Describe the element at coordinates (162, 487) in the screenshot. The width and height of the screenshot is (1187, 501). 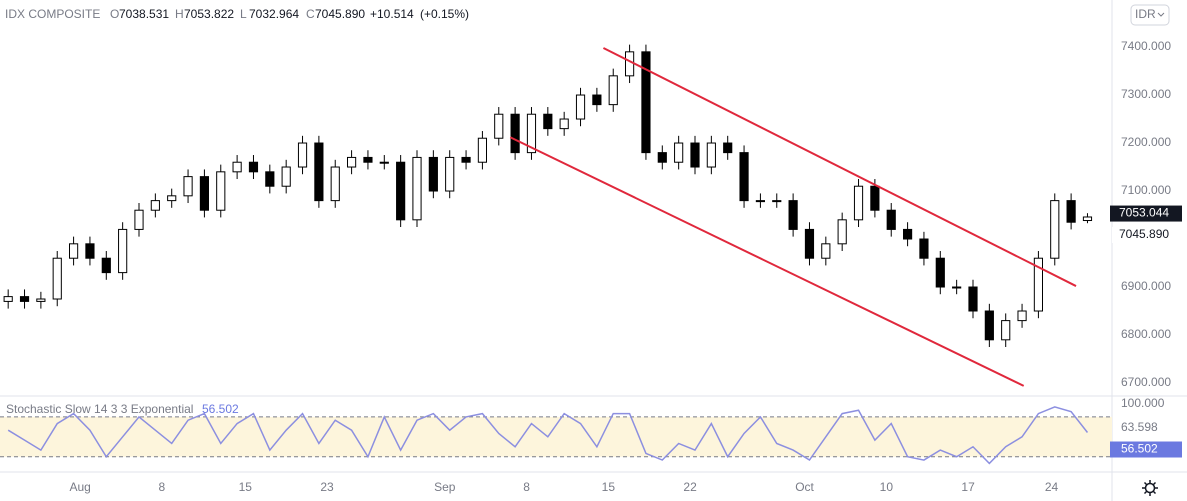
I see `x-tick-label: 8` at that location.